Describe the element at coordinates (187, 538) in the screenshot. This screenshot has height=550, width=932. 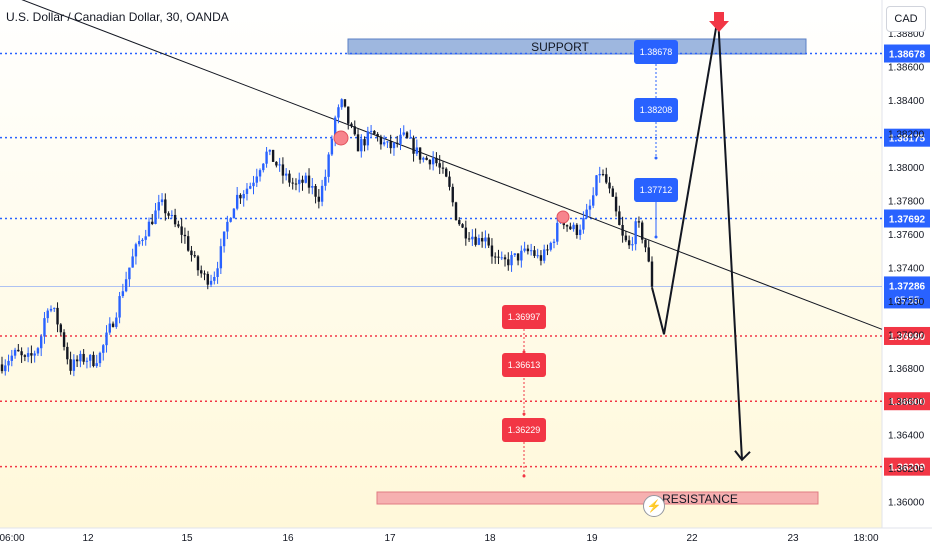
I see `x-tick-label: 15` at that location.